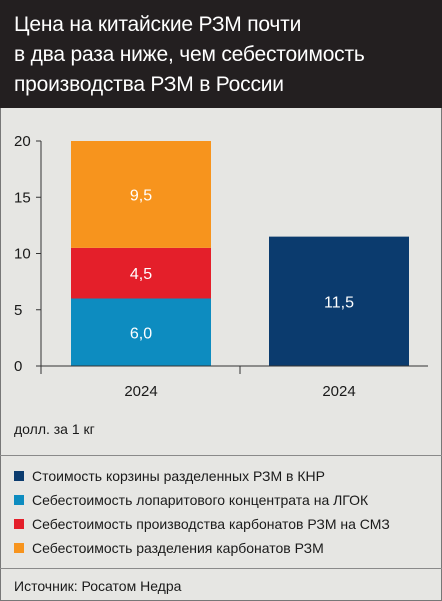 The height and width of the screenshot is (601, 442). What do you see at coordinates (22, 197) in the screenshot?
I see `y-tick-label: 15` at bounding box center [22, 197].